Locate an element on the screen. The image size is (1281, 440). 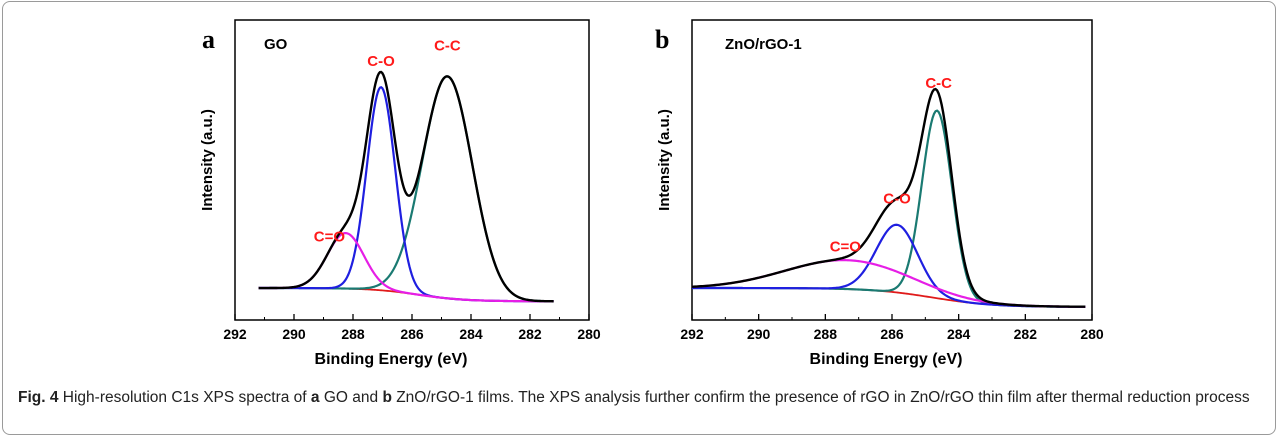
component-ceqo-b is located at coordinates (888, 283).